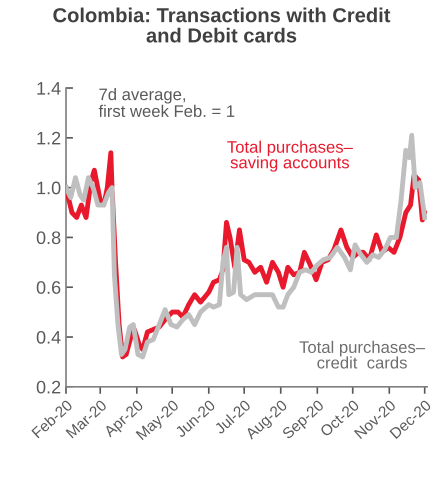 Image resolution: width=443 pixels, height=503 pixels. Describe the element at coordinates (290, 156) in the screenshot. I see `text: Total purchases– saving accounts` at that location.